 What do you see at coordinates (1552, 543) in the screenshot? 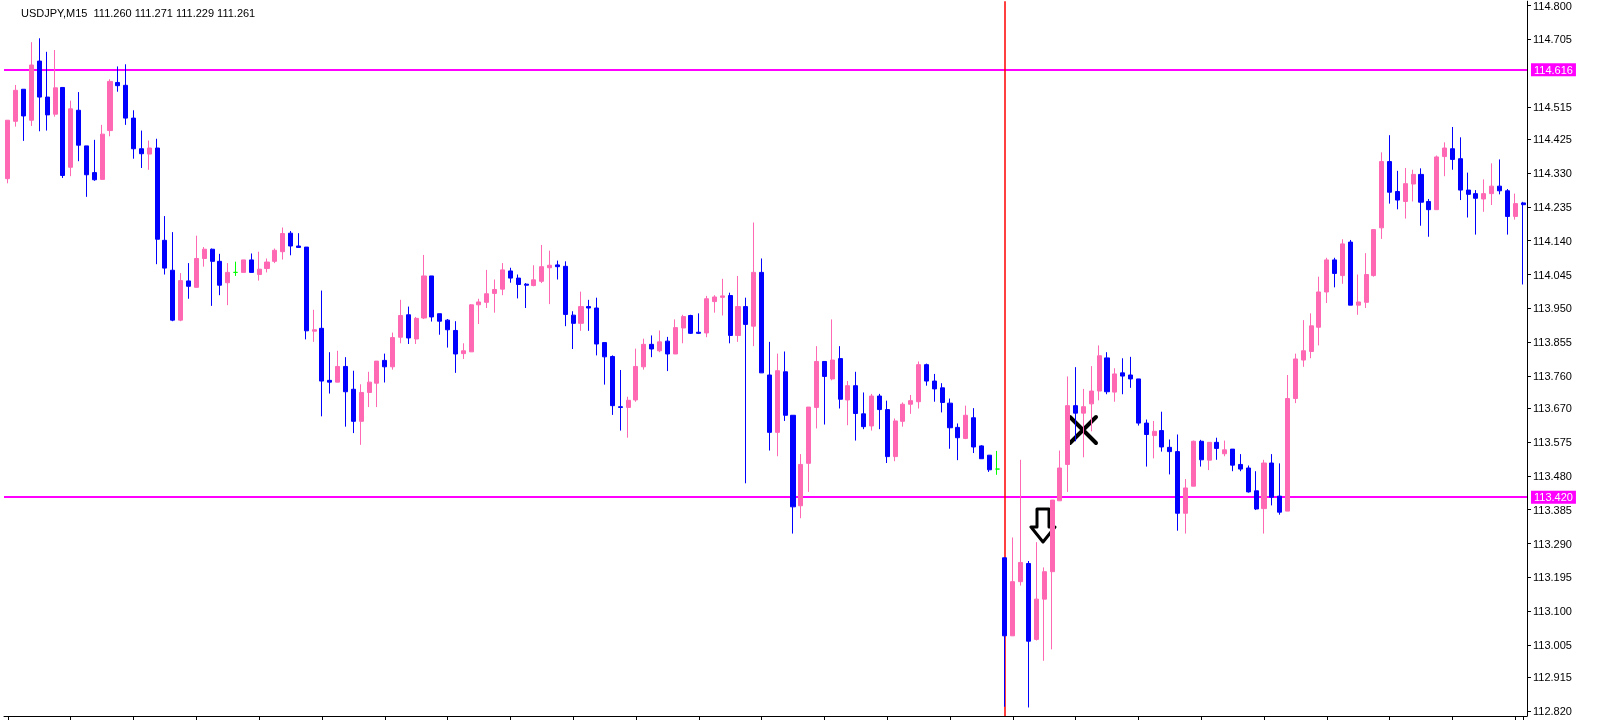
I see `y-tick-label: 113.290` at bounding box center [1552, 543].